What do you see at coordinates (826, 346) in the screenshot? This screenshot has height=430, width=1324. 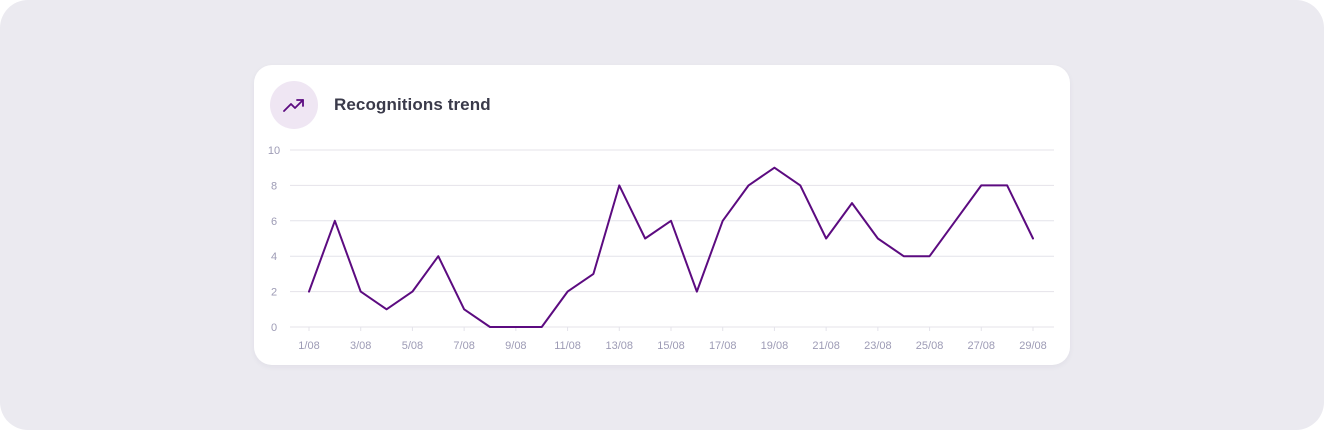 I see `x-tick-label: 21/08` at bounding box center [826, 346].